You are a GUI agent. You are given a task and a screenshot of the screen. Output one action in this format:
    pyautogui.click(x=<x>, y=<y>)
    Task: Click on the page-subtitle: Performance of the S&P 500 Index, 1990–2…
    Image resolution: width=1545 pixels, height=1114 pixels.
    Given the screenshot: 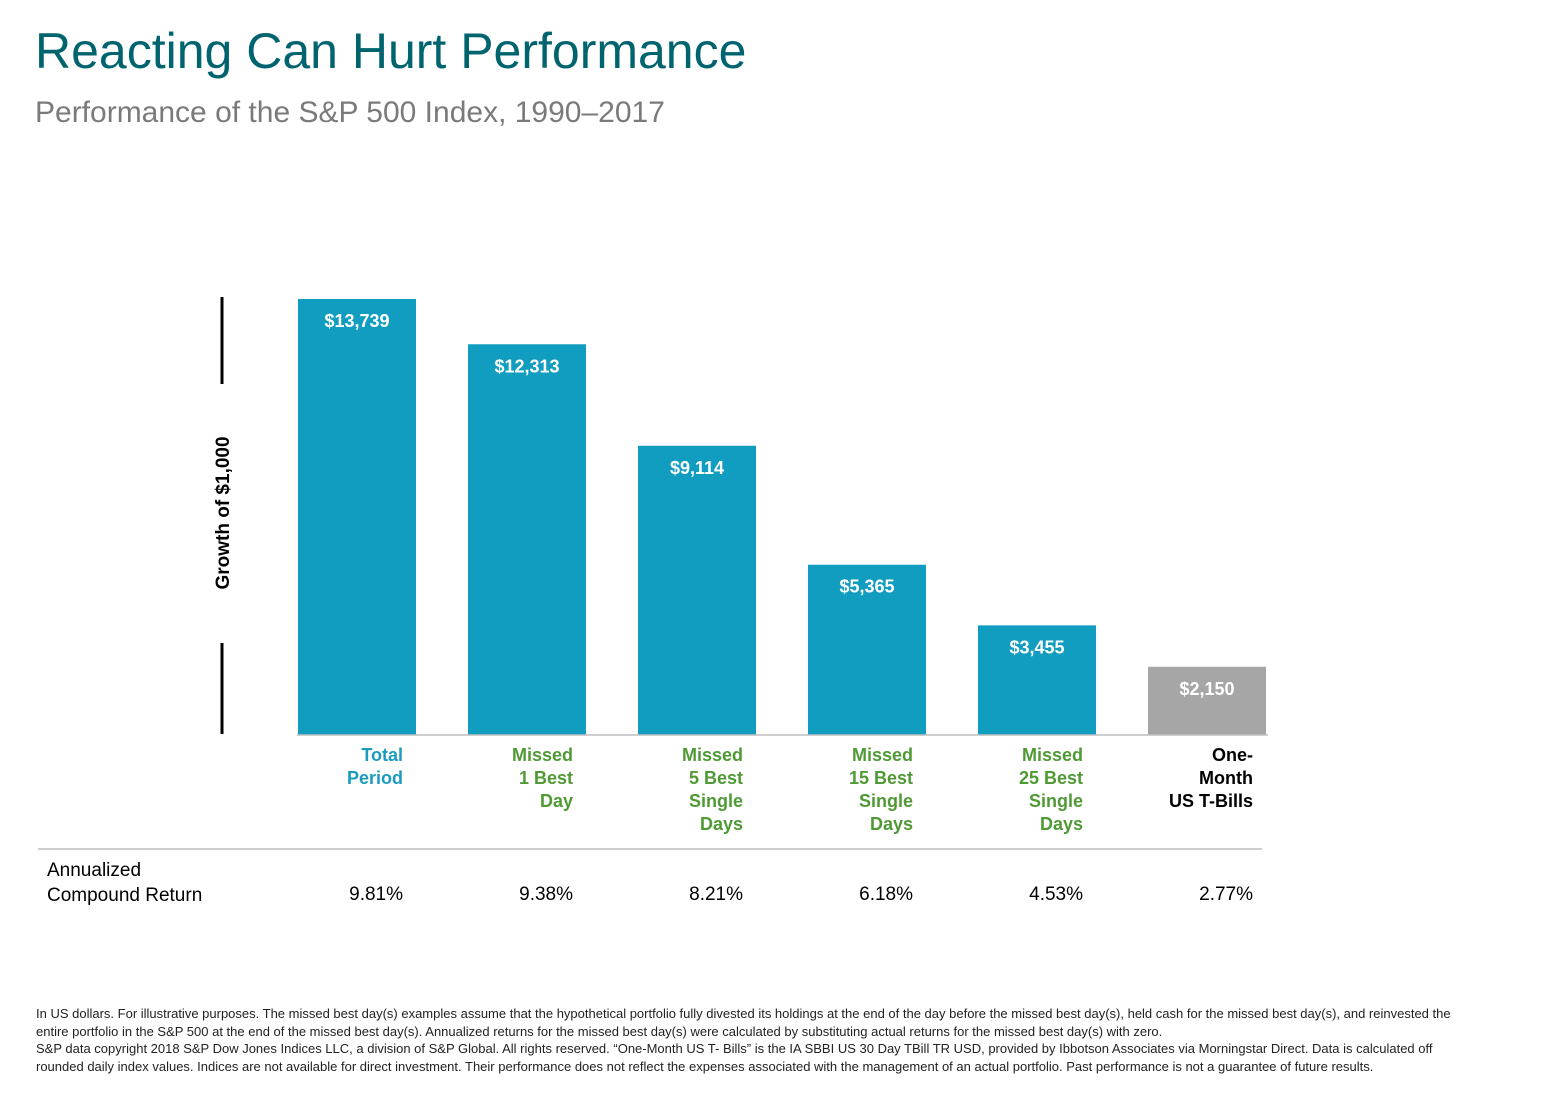 What is the action you would take?
    pyautogui.click(x=350, y=112)
    